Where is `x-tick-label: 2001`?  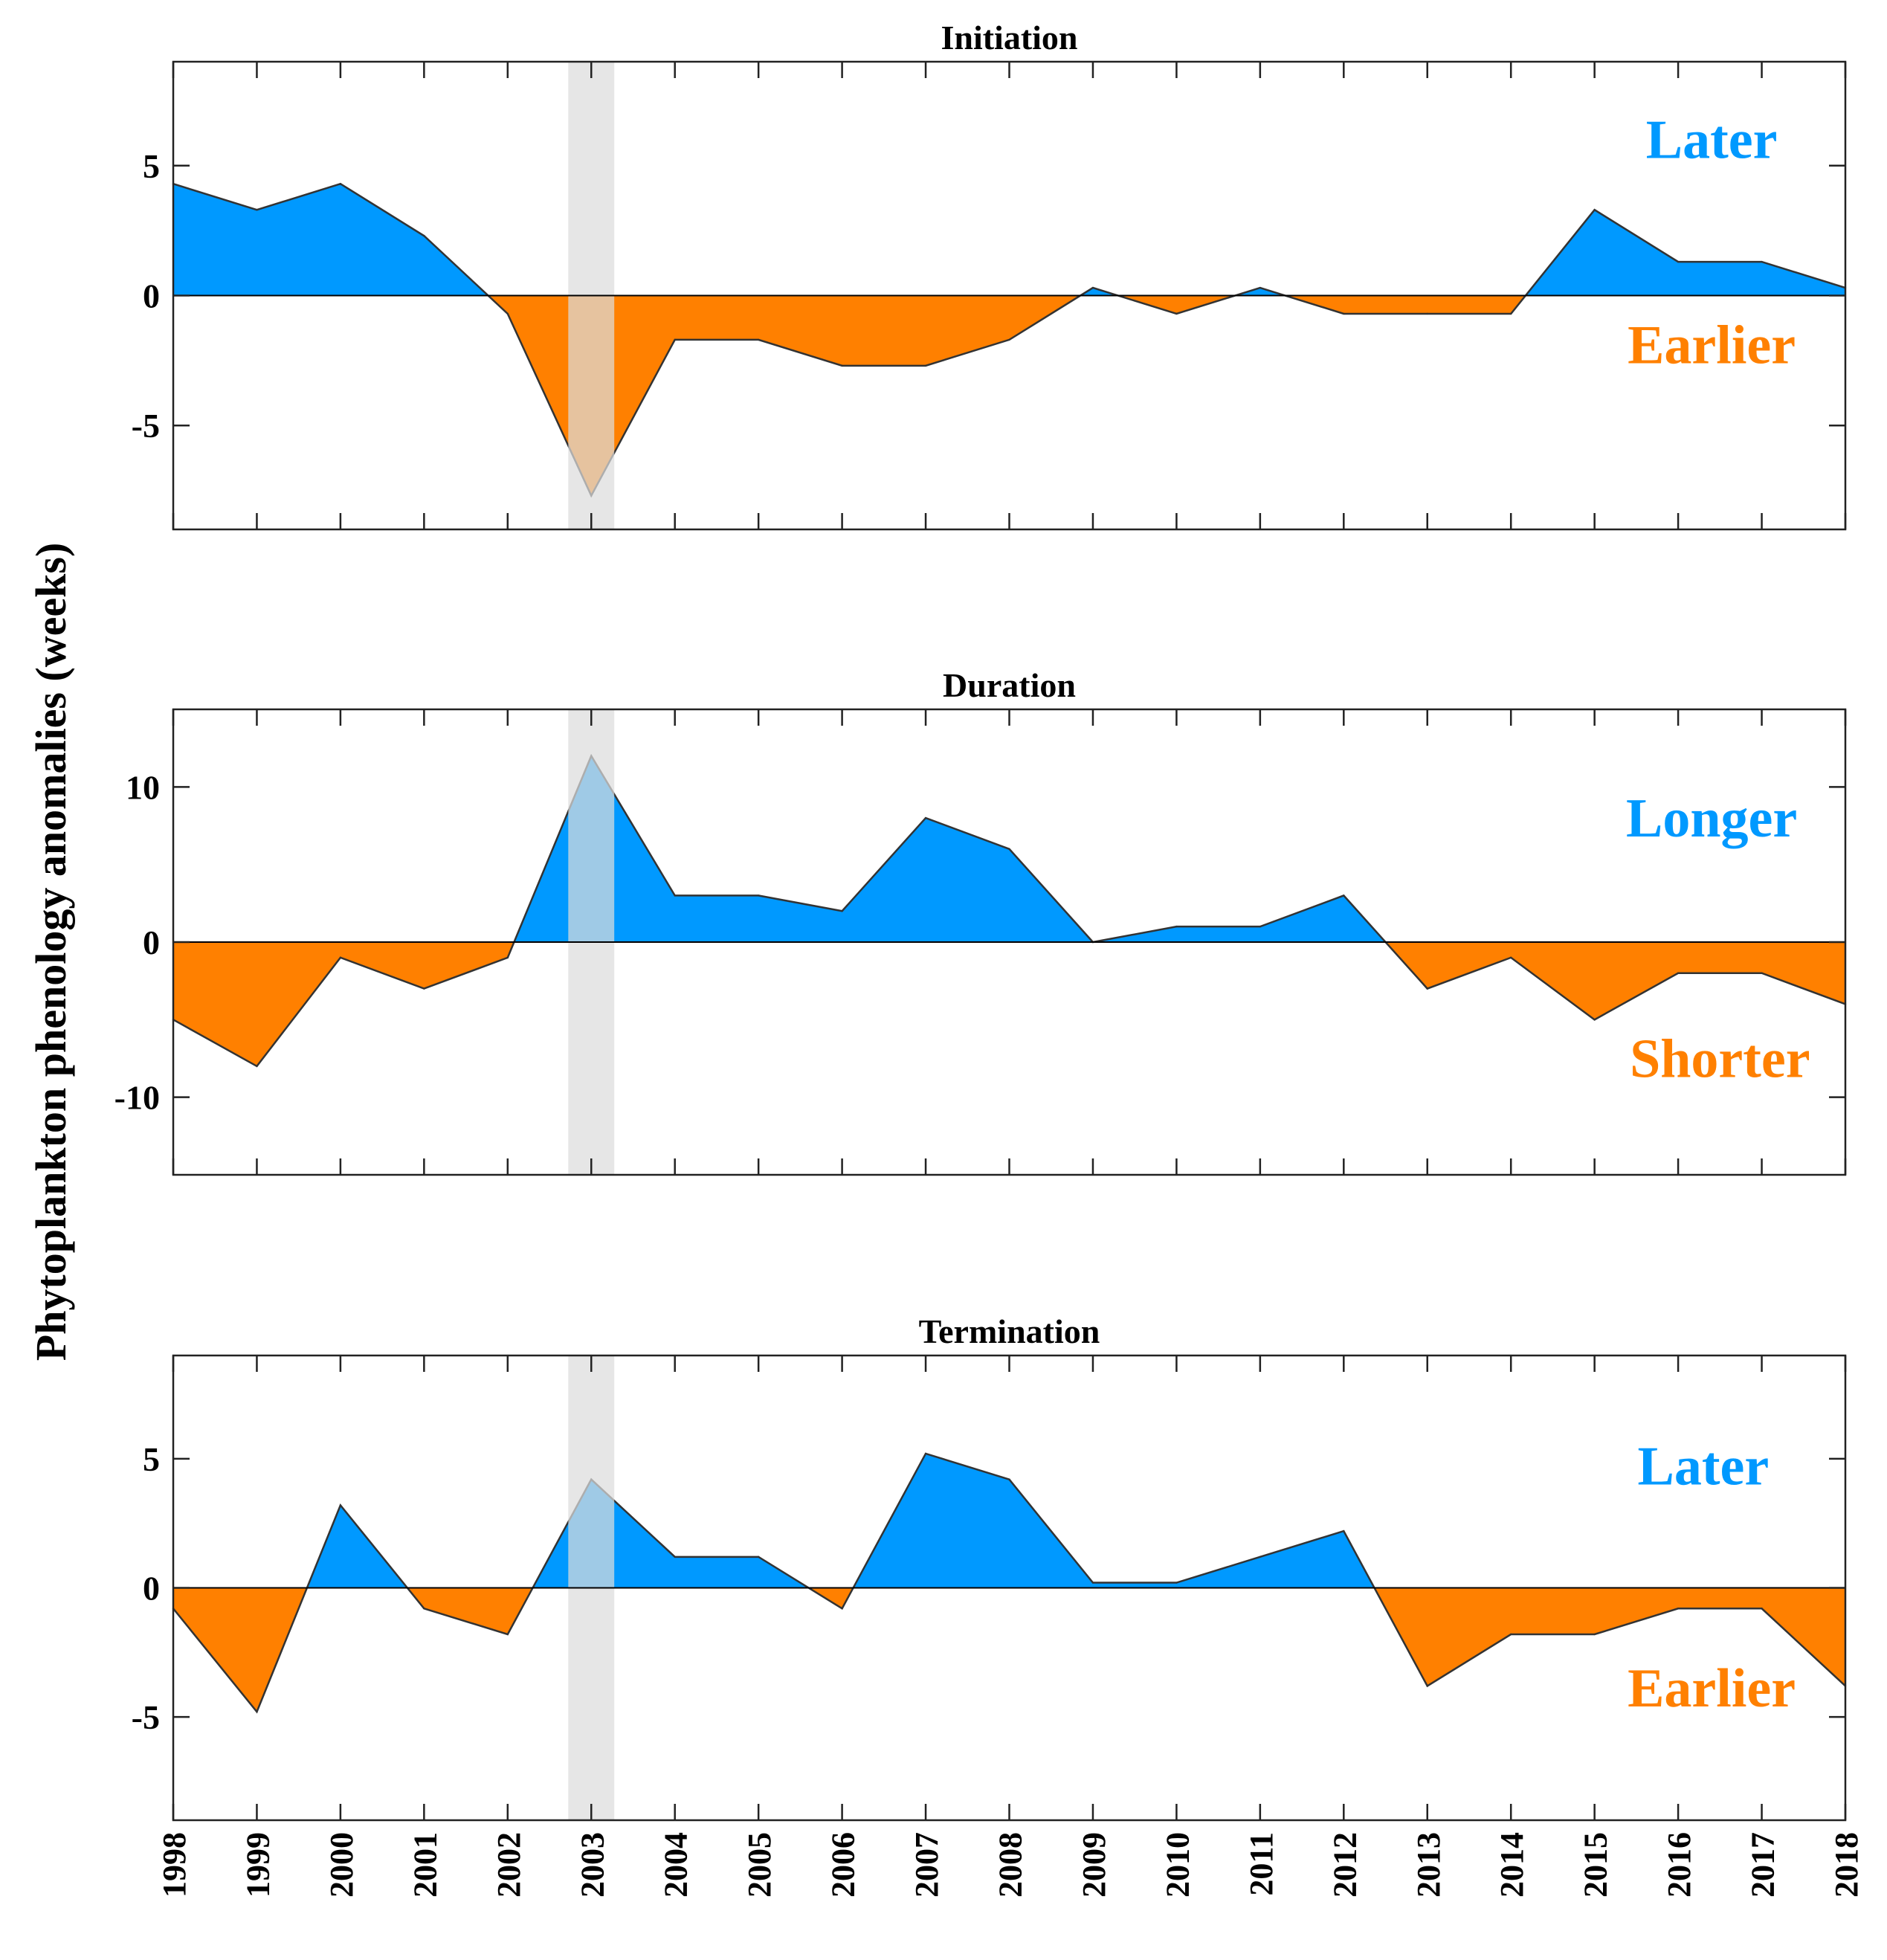
x-tick-label: 2001 is located at coordinates (425, 1865).